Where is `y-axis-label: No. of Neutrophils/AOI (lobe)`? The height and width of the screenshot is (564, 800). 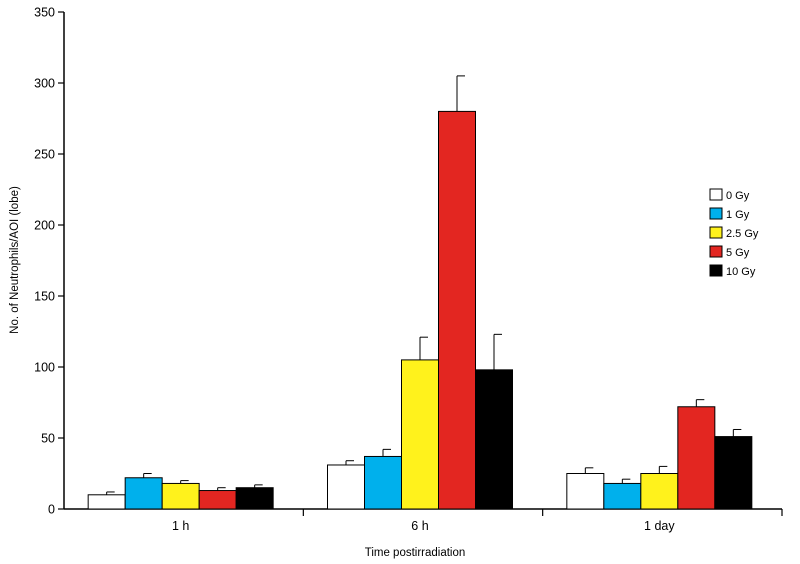
y-axis-label: No. of Neutrophils/AOI (lobe) is located at coordinates (15, 260).